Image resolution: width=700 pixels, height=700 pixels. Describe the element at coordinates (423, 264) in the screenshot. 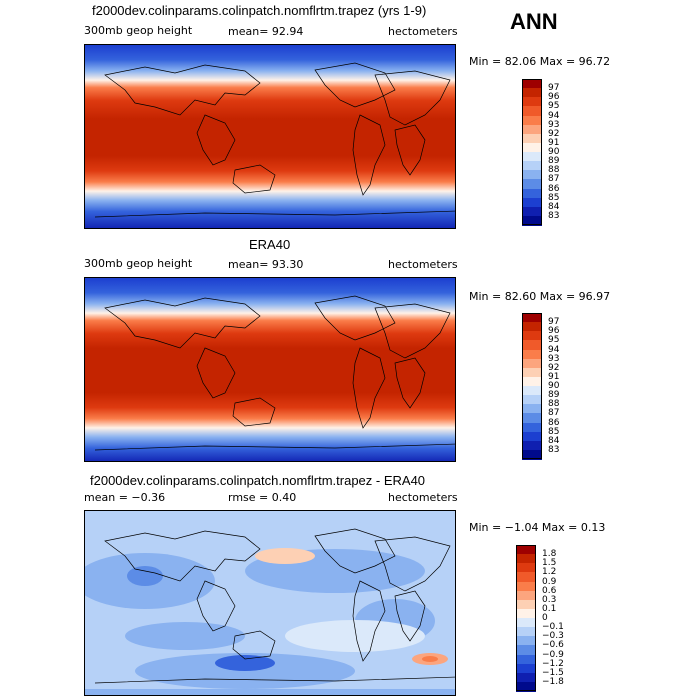

I see `panel2-units-label: hectometers` at that location.